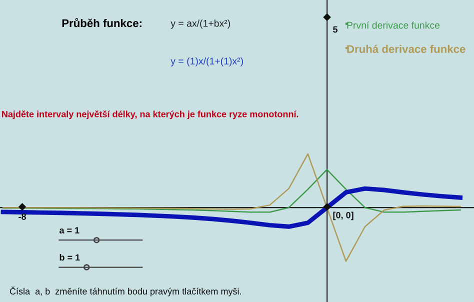 The height and width of the screenshot is (302, 474). I want to click on legend-label: První derivace funkce, so click(393, 25).